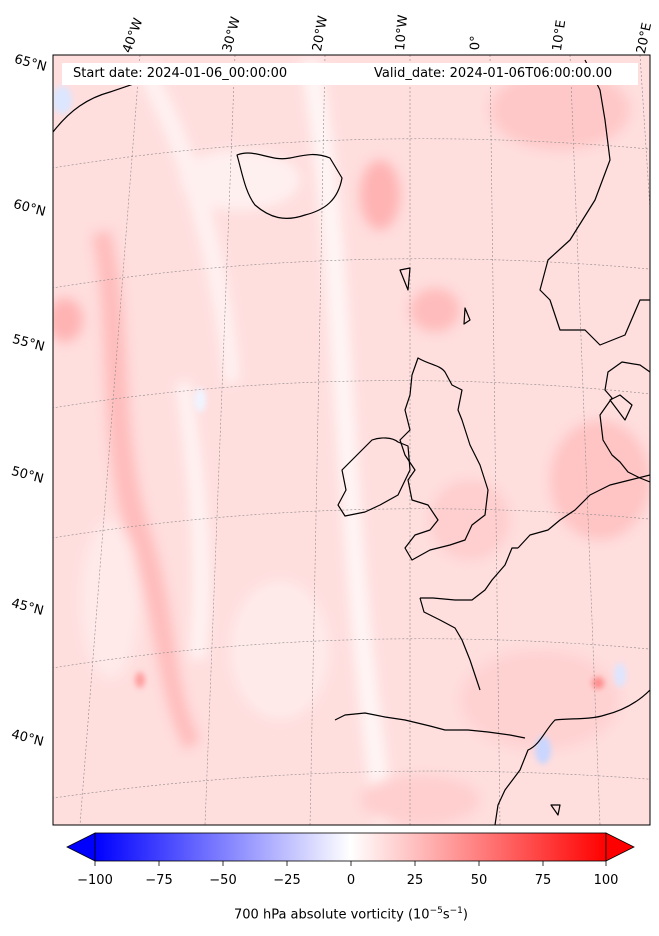  What do you see at coordinates (81, 847) in the screenshot?
I see `colorbar-min-extend` at bounding box center [81, 847].